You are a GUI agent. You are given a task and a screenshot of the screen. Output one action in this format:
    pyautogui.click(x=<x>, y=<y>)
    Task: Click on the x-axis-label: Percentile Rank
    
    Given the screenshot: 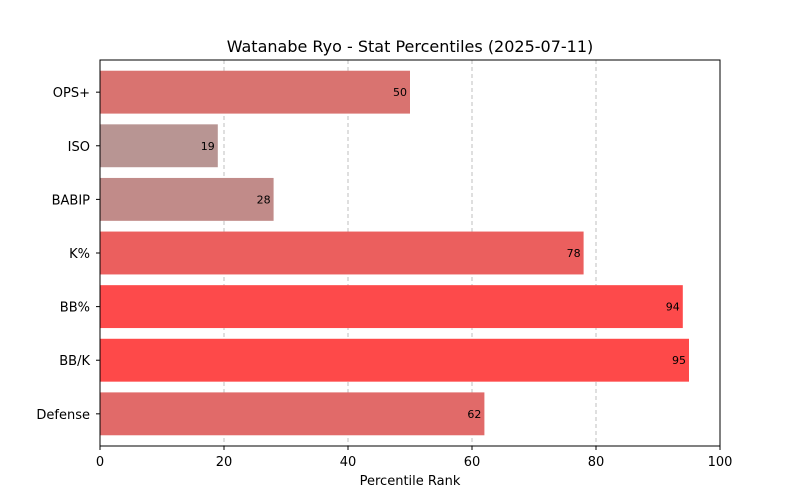 What is the action you would take?
    pyautogui.click(x=410, y=481)
    